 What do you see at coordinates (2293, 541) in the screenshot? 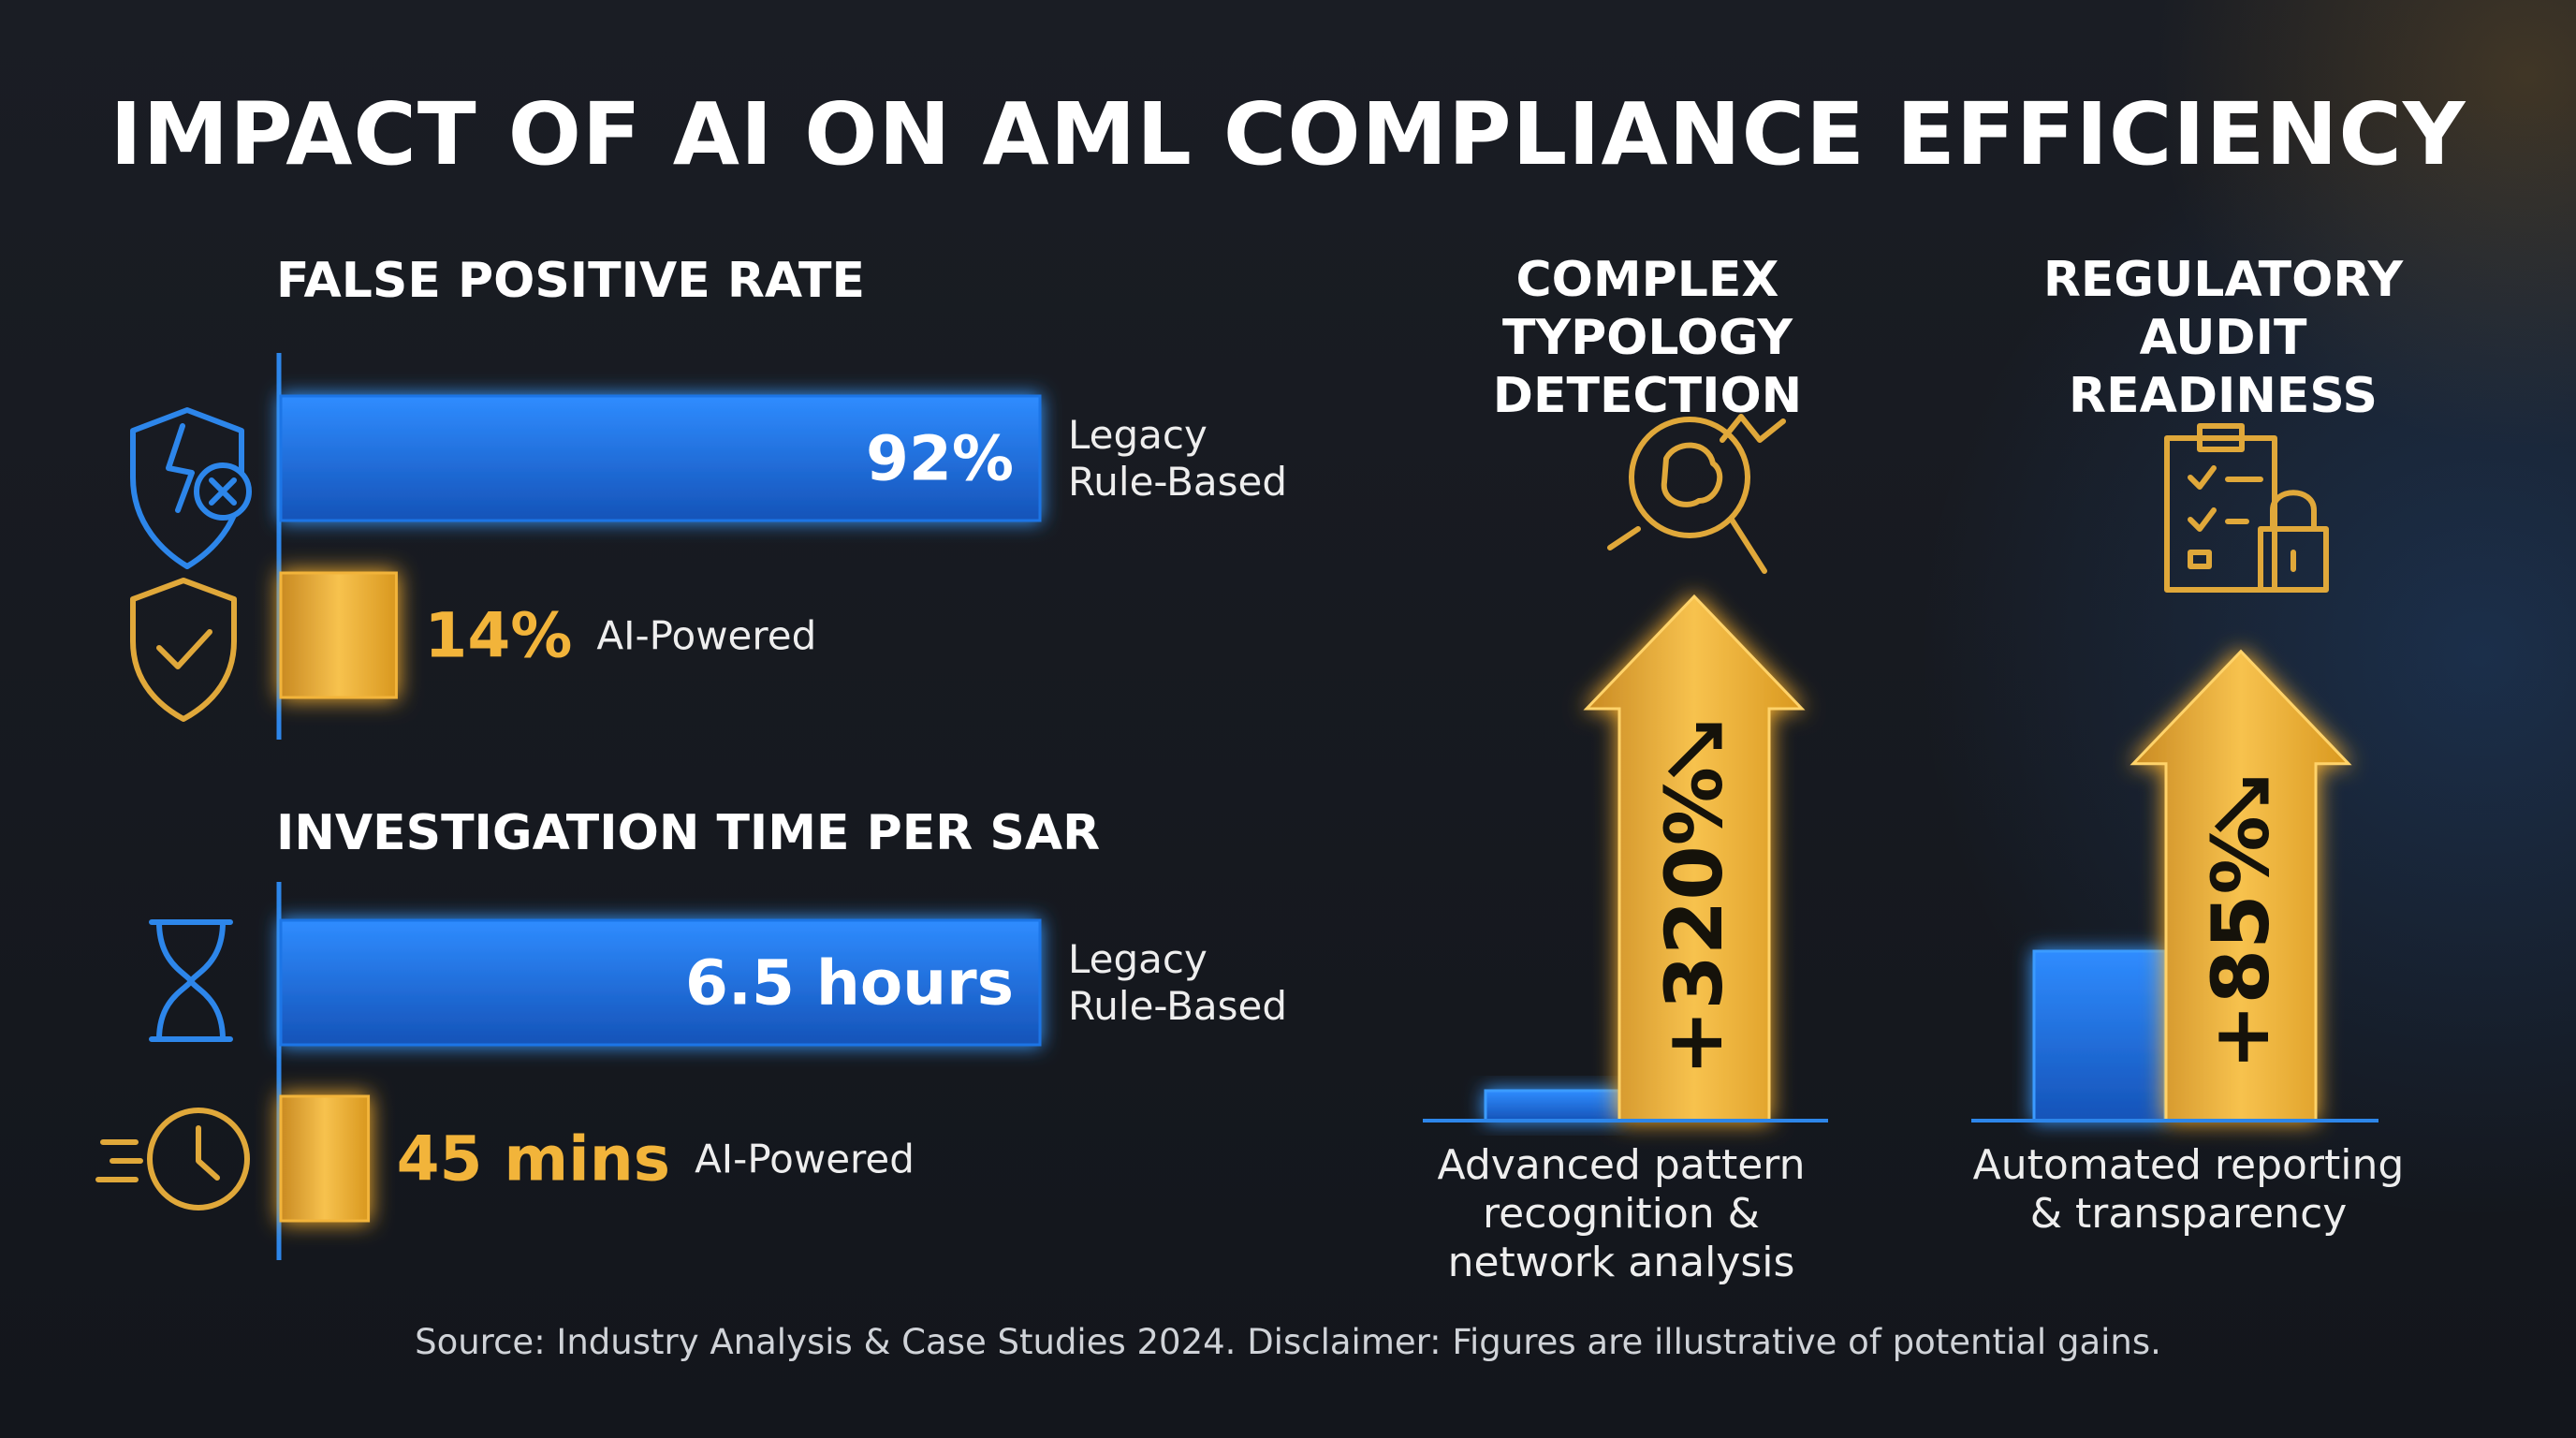
I see `icon-lock` at bounding box center [2293, 541].